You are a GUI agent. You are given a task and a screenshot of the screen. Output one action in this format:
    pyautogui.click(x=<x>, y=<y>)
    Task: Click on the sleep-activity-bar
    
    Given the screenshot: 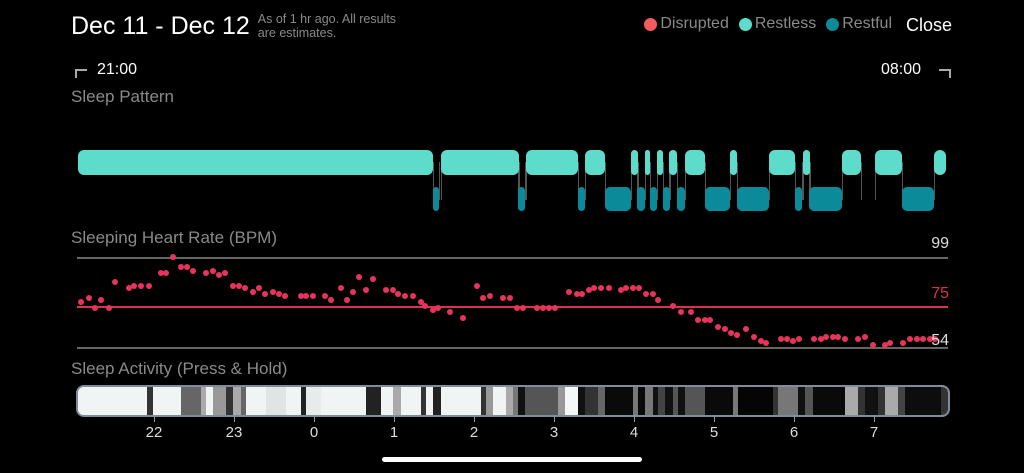 What is the action you would take?
    pyautogui.click(x=513, y=401)
    